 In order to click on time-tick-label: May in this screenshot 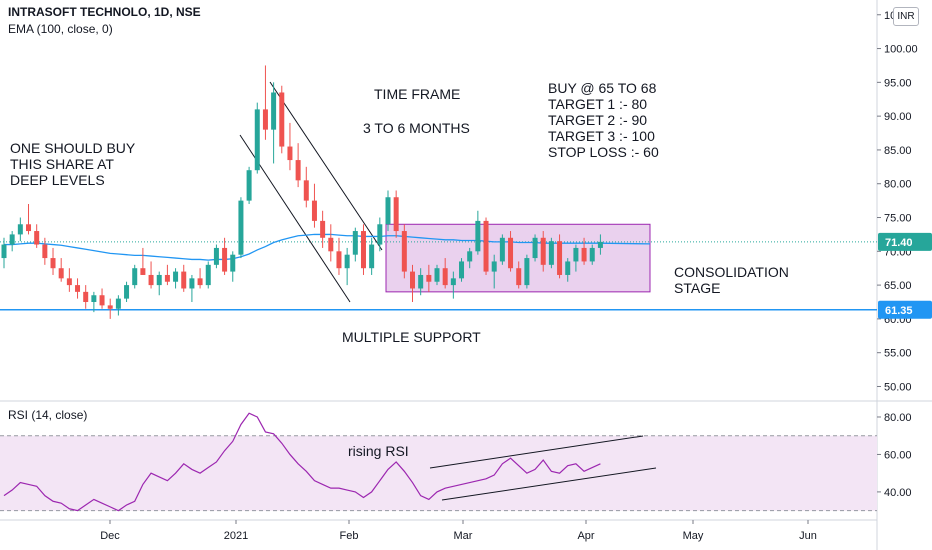, I will do `click(693, 536)`.